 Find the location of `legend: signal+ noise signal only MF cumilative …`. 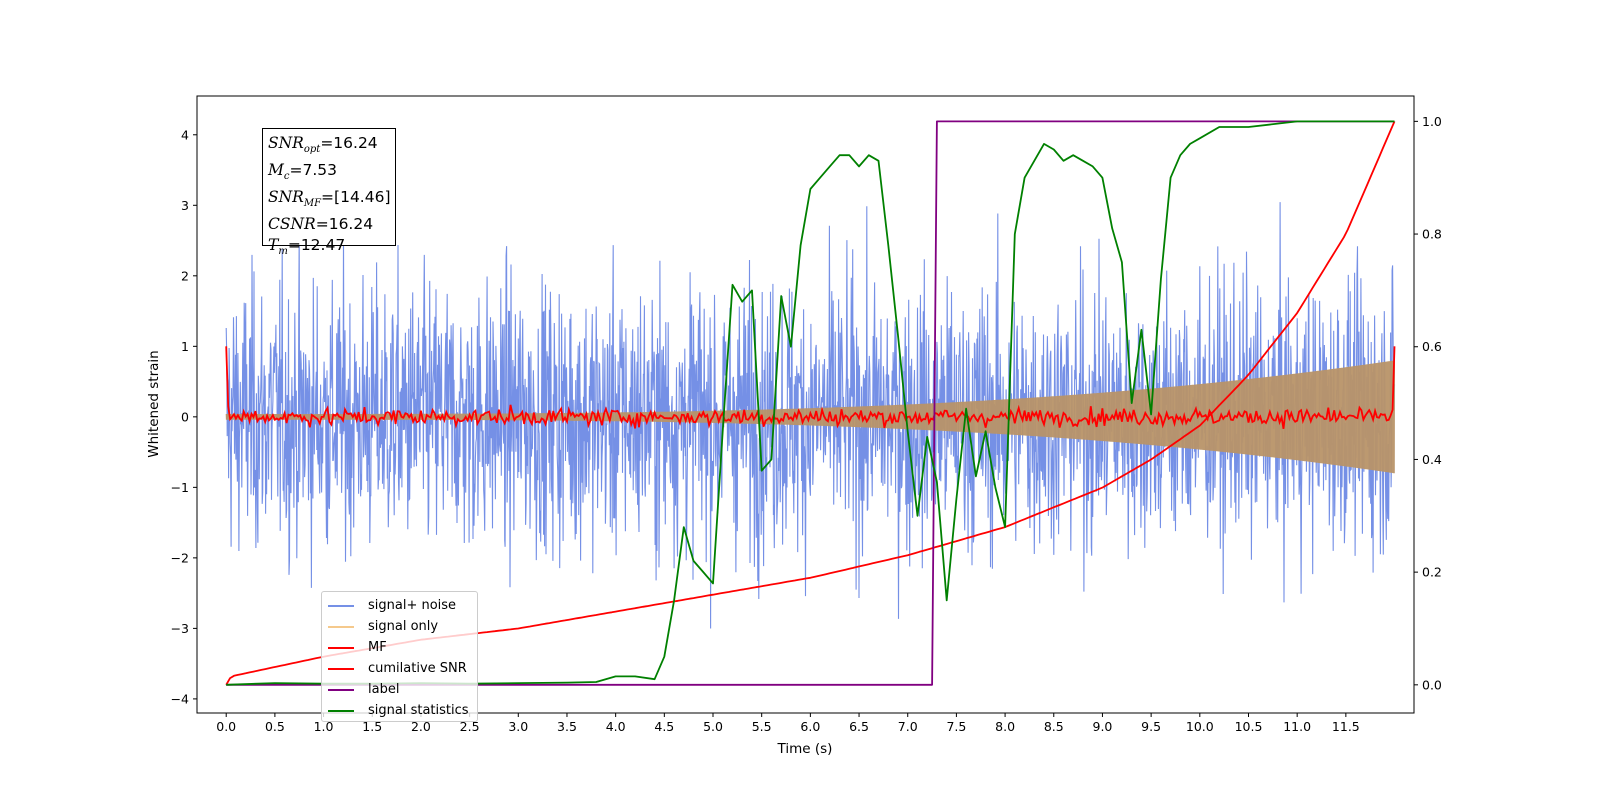

legend: signal+ noise signal only MF cumilative … is located at coordinates (399, 656).